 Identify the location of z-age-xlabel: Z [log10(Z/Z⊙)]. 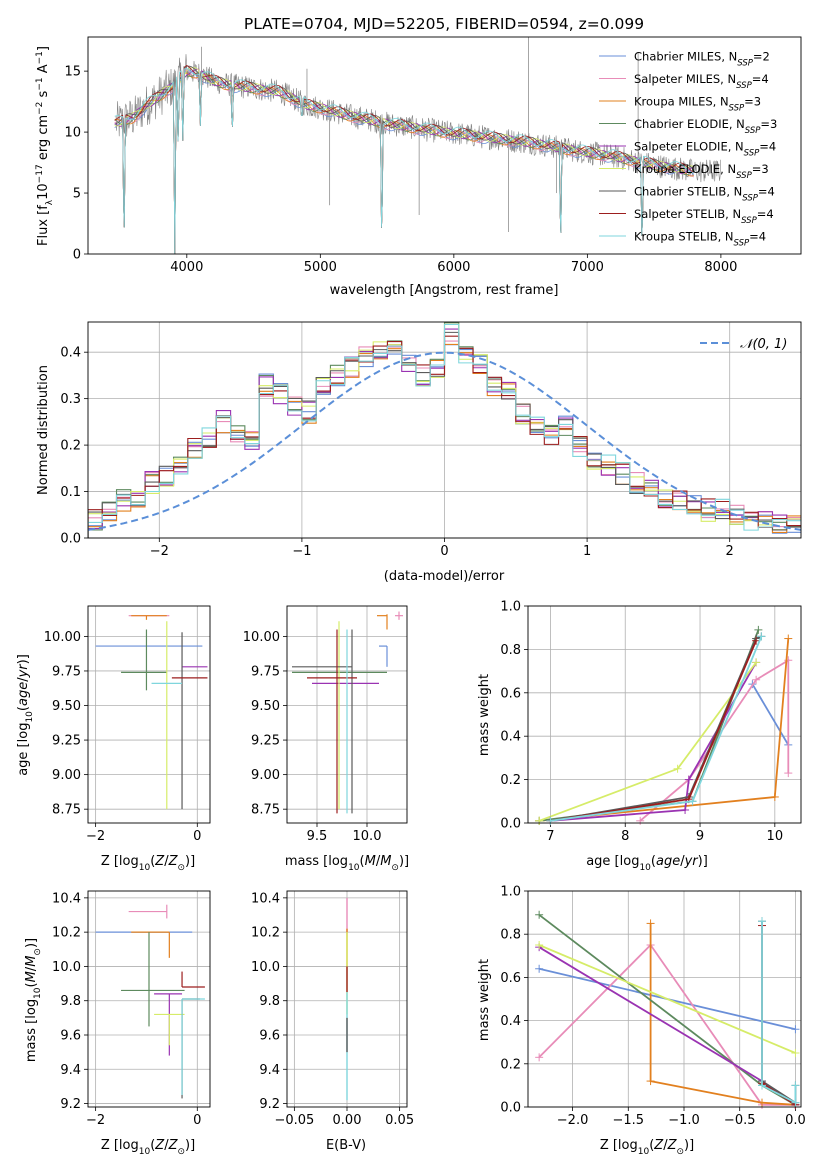
(148, 863).